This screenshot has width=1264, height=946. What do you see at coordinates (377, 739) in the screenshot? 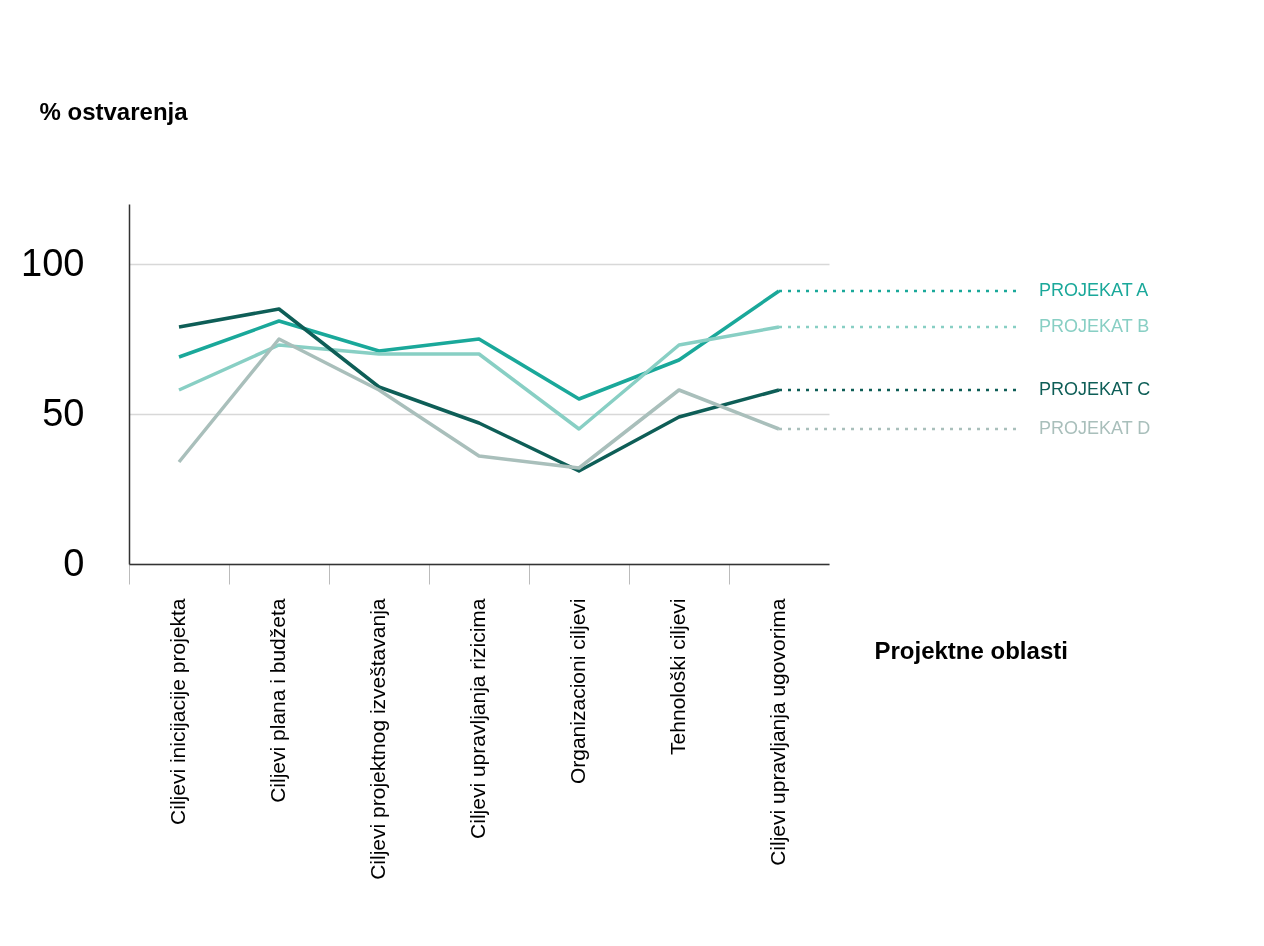
I see `x-tick-label: Ciljevi projektnog izveštavanja` at bounding box center [377, 739].